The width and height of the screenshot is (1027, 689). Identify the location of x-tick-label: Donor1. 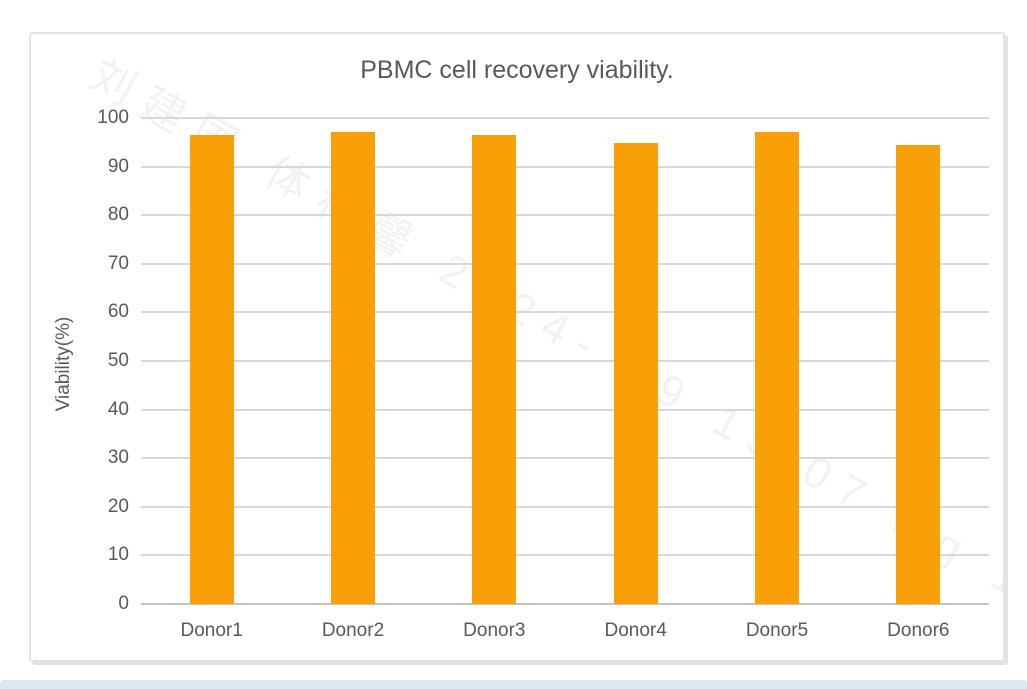
(211, 630).